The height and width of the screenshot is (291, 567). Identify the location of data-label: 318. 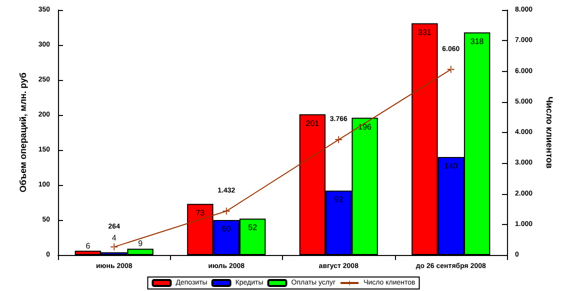
(477, 41).